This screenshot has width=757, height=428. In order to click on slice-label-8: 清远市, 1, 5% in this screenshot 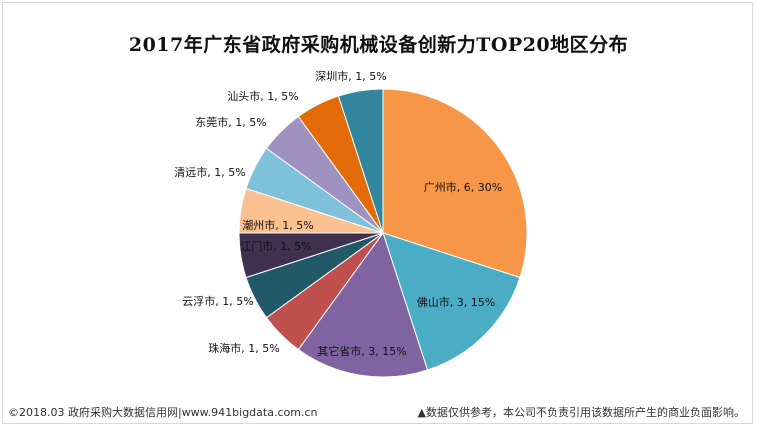, I will do `click(209, 172)`.